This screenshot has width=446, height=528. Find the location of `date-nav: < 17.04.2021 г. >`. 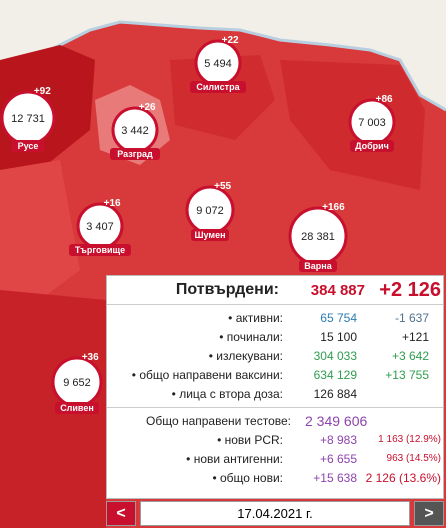

date-nav: < 17.04.2021 г. > is located at coordinates (275, 513).